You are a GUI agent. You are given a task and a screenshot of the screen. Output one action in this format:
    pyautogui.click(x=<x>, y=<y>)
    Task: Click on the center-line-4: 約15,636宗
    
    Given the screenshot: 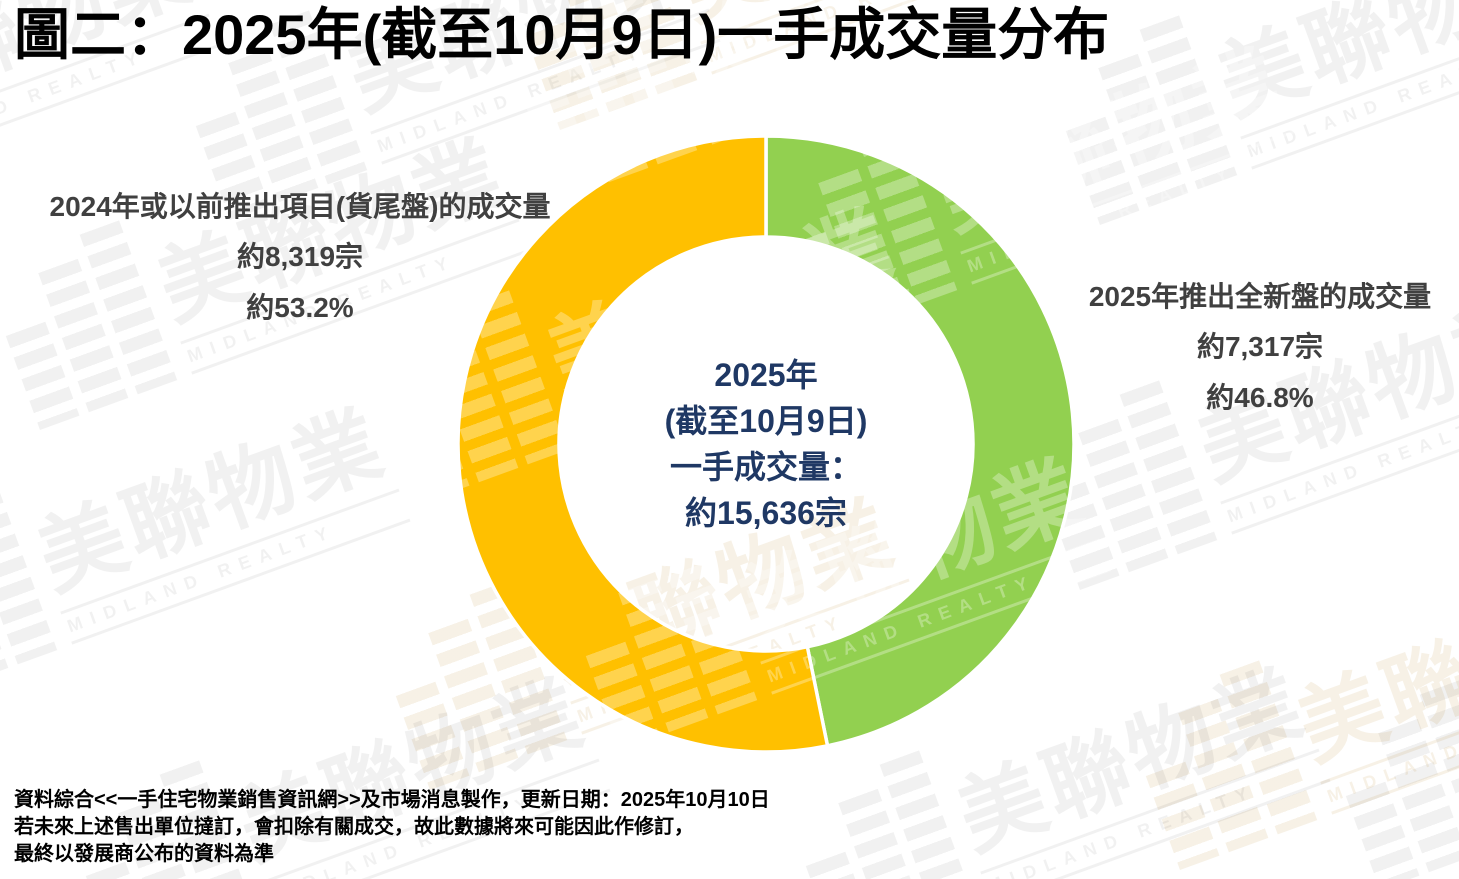 What is the action you would take?
    pyautogui.click(x=766, y=513)
    